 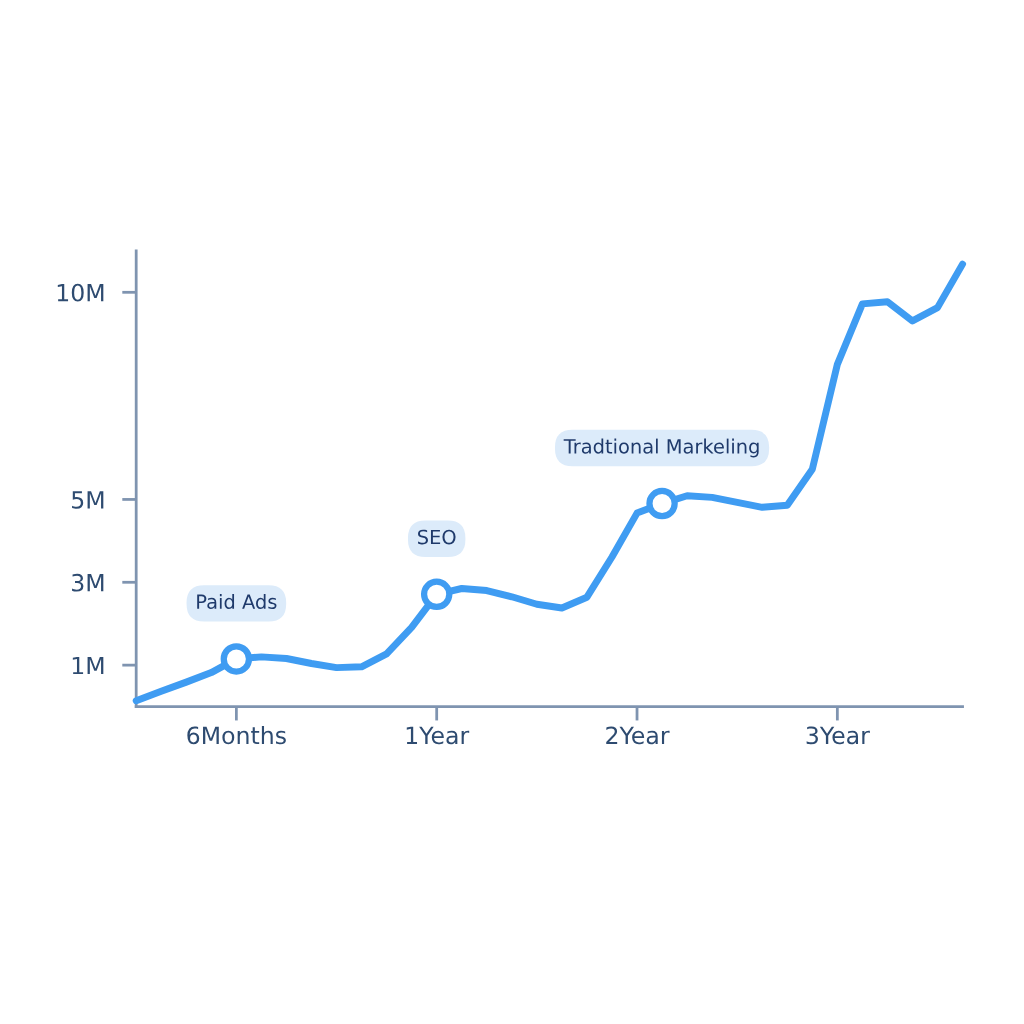 I want to click on y-tick-label: 1M, so click(x=88, y=665).